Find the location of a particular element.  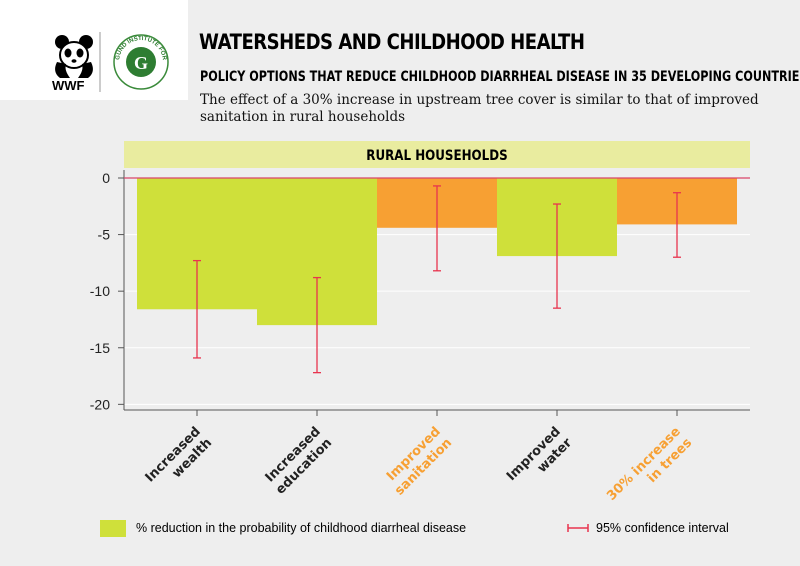

chart-title: RURAL HOUSEHOLDS is located at coordinates (436, 156).